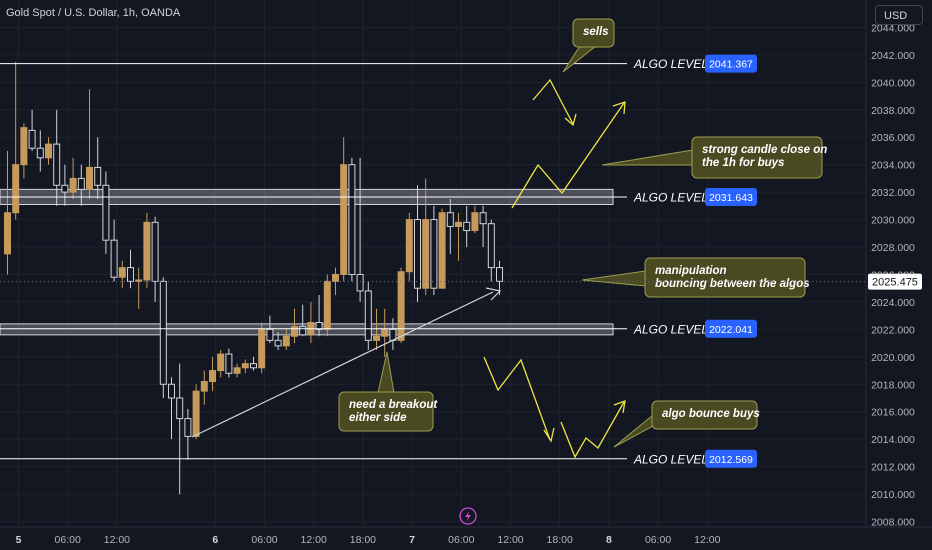  Describe the element at coordinates (215, 540) in the screenshot. I see `time-tick-label: 6` at that location.